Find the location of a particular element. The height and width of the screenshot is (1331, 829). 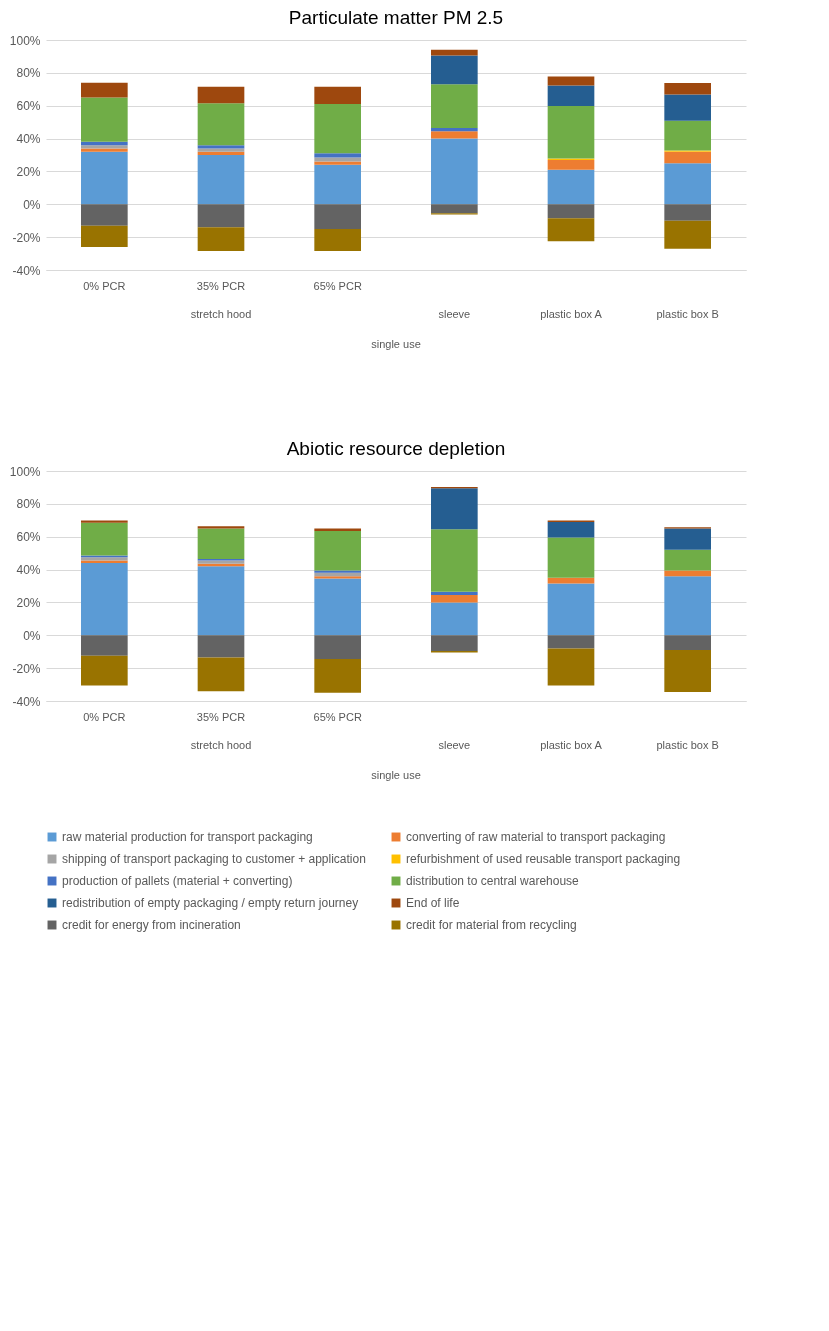

legend-label: refurbishment of used reusable transport packaging is located at coordinates (543, 859).